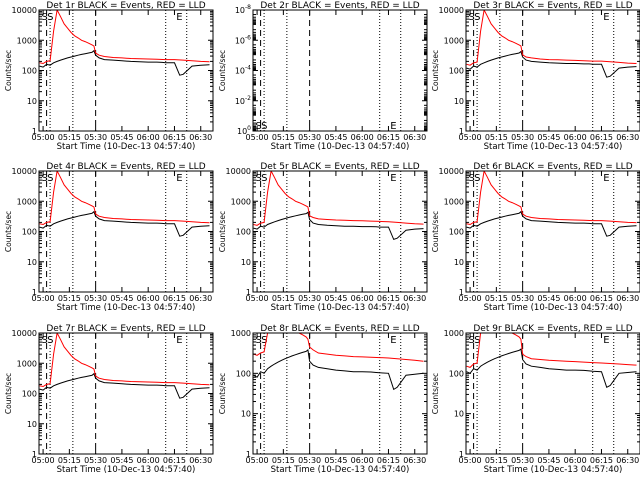 Image resolution: width=640 pixels, height=480 pixels. I want to click on y-tick-label: 10⁻⁶, so click(243, 39).